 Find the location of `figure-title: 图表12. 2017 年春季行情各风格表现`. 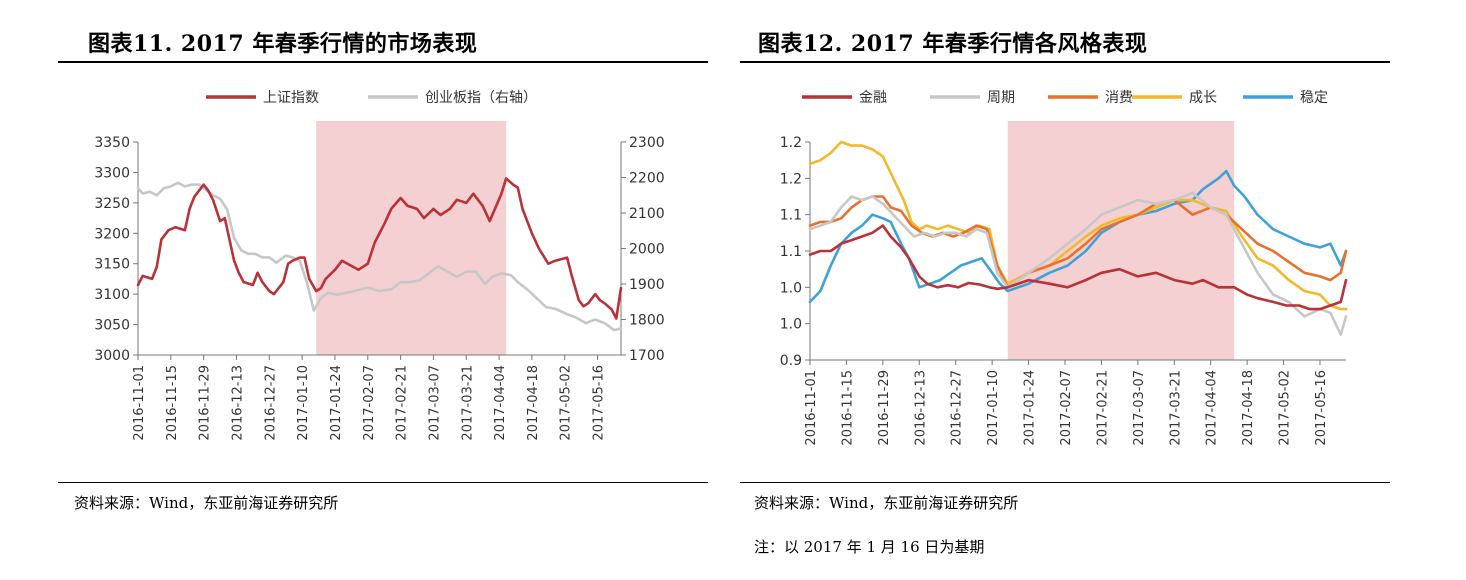

figure-title: 图表12. 2017 年春季行情各风格表现 is located at coordinates (953, 44).